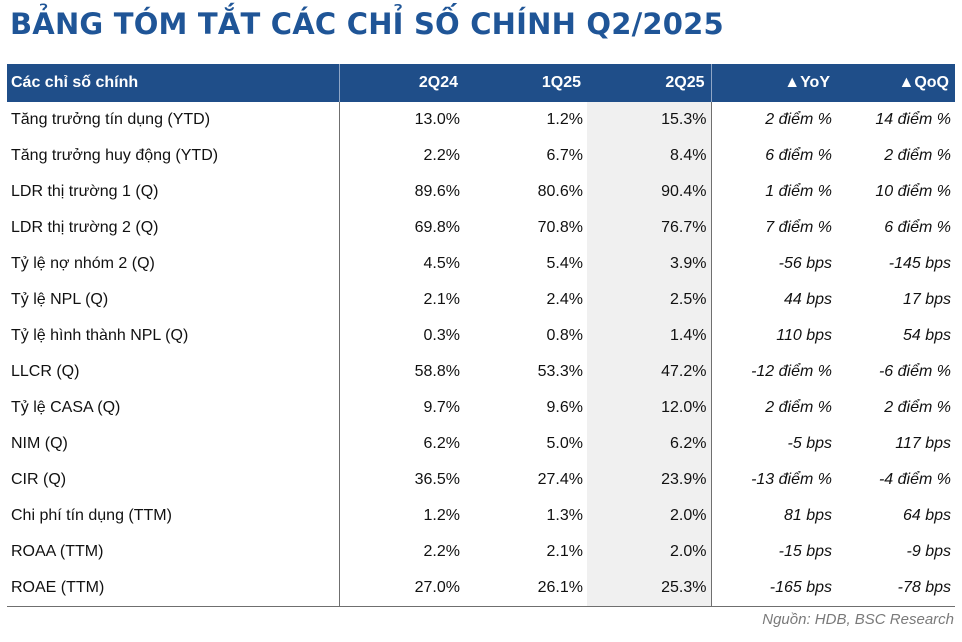  Describe the element at coordinates (858, 619) in the screenshot. I see `source-note: Nguồn: HDB, BSC Research` at that location.